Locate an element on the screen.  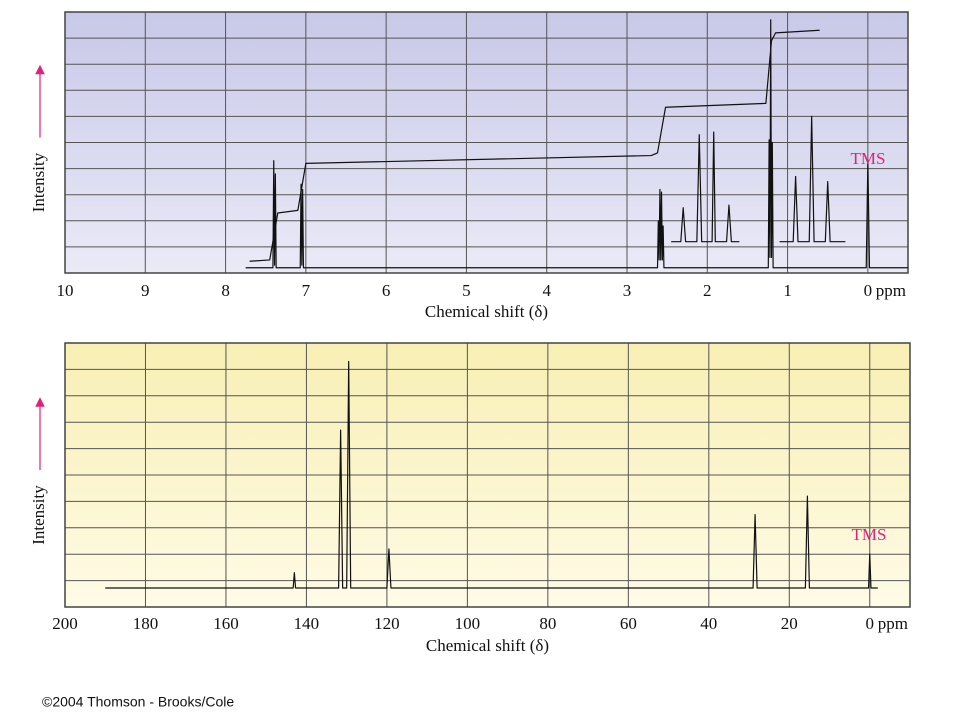
x-tick-label: 3 is located at coordinates (627, 290).